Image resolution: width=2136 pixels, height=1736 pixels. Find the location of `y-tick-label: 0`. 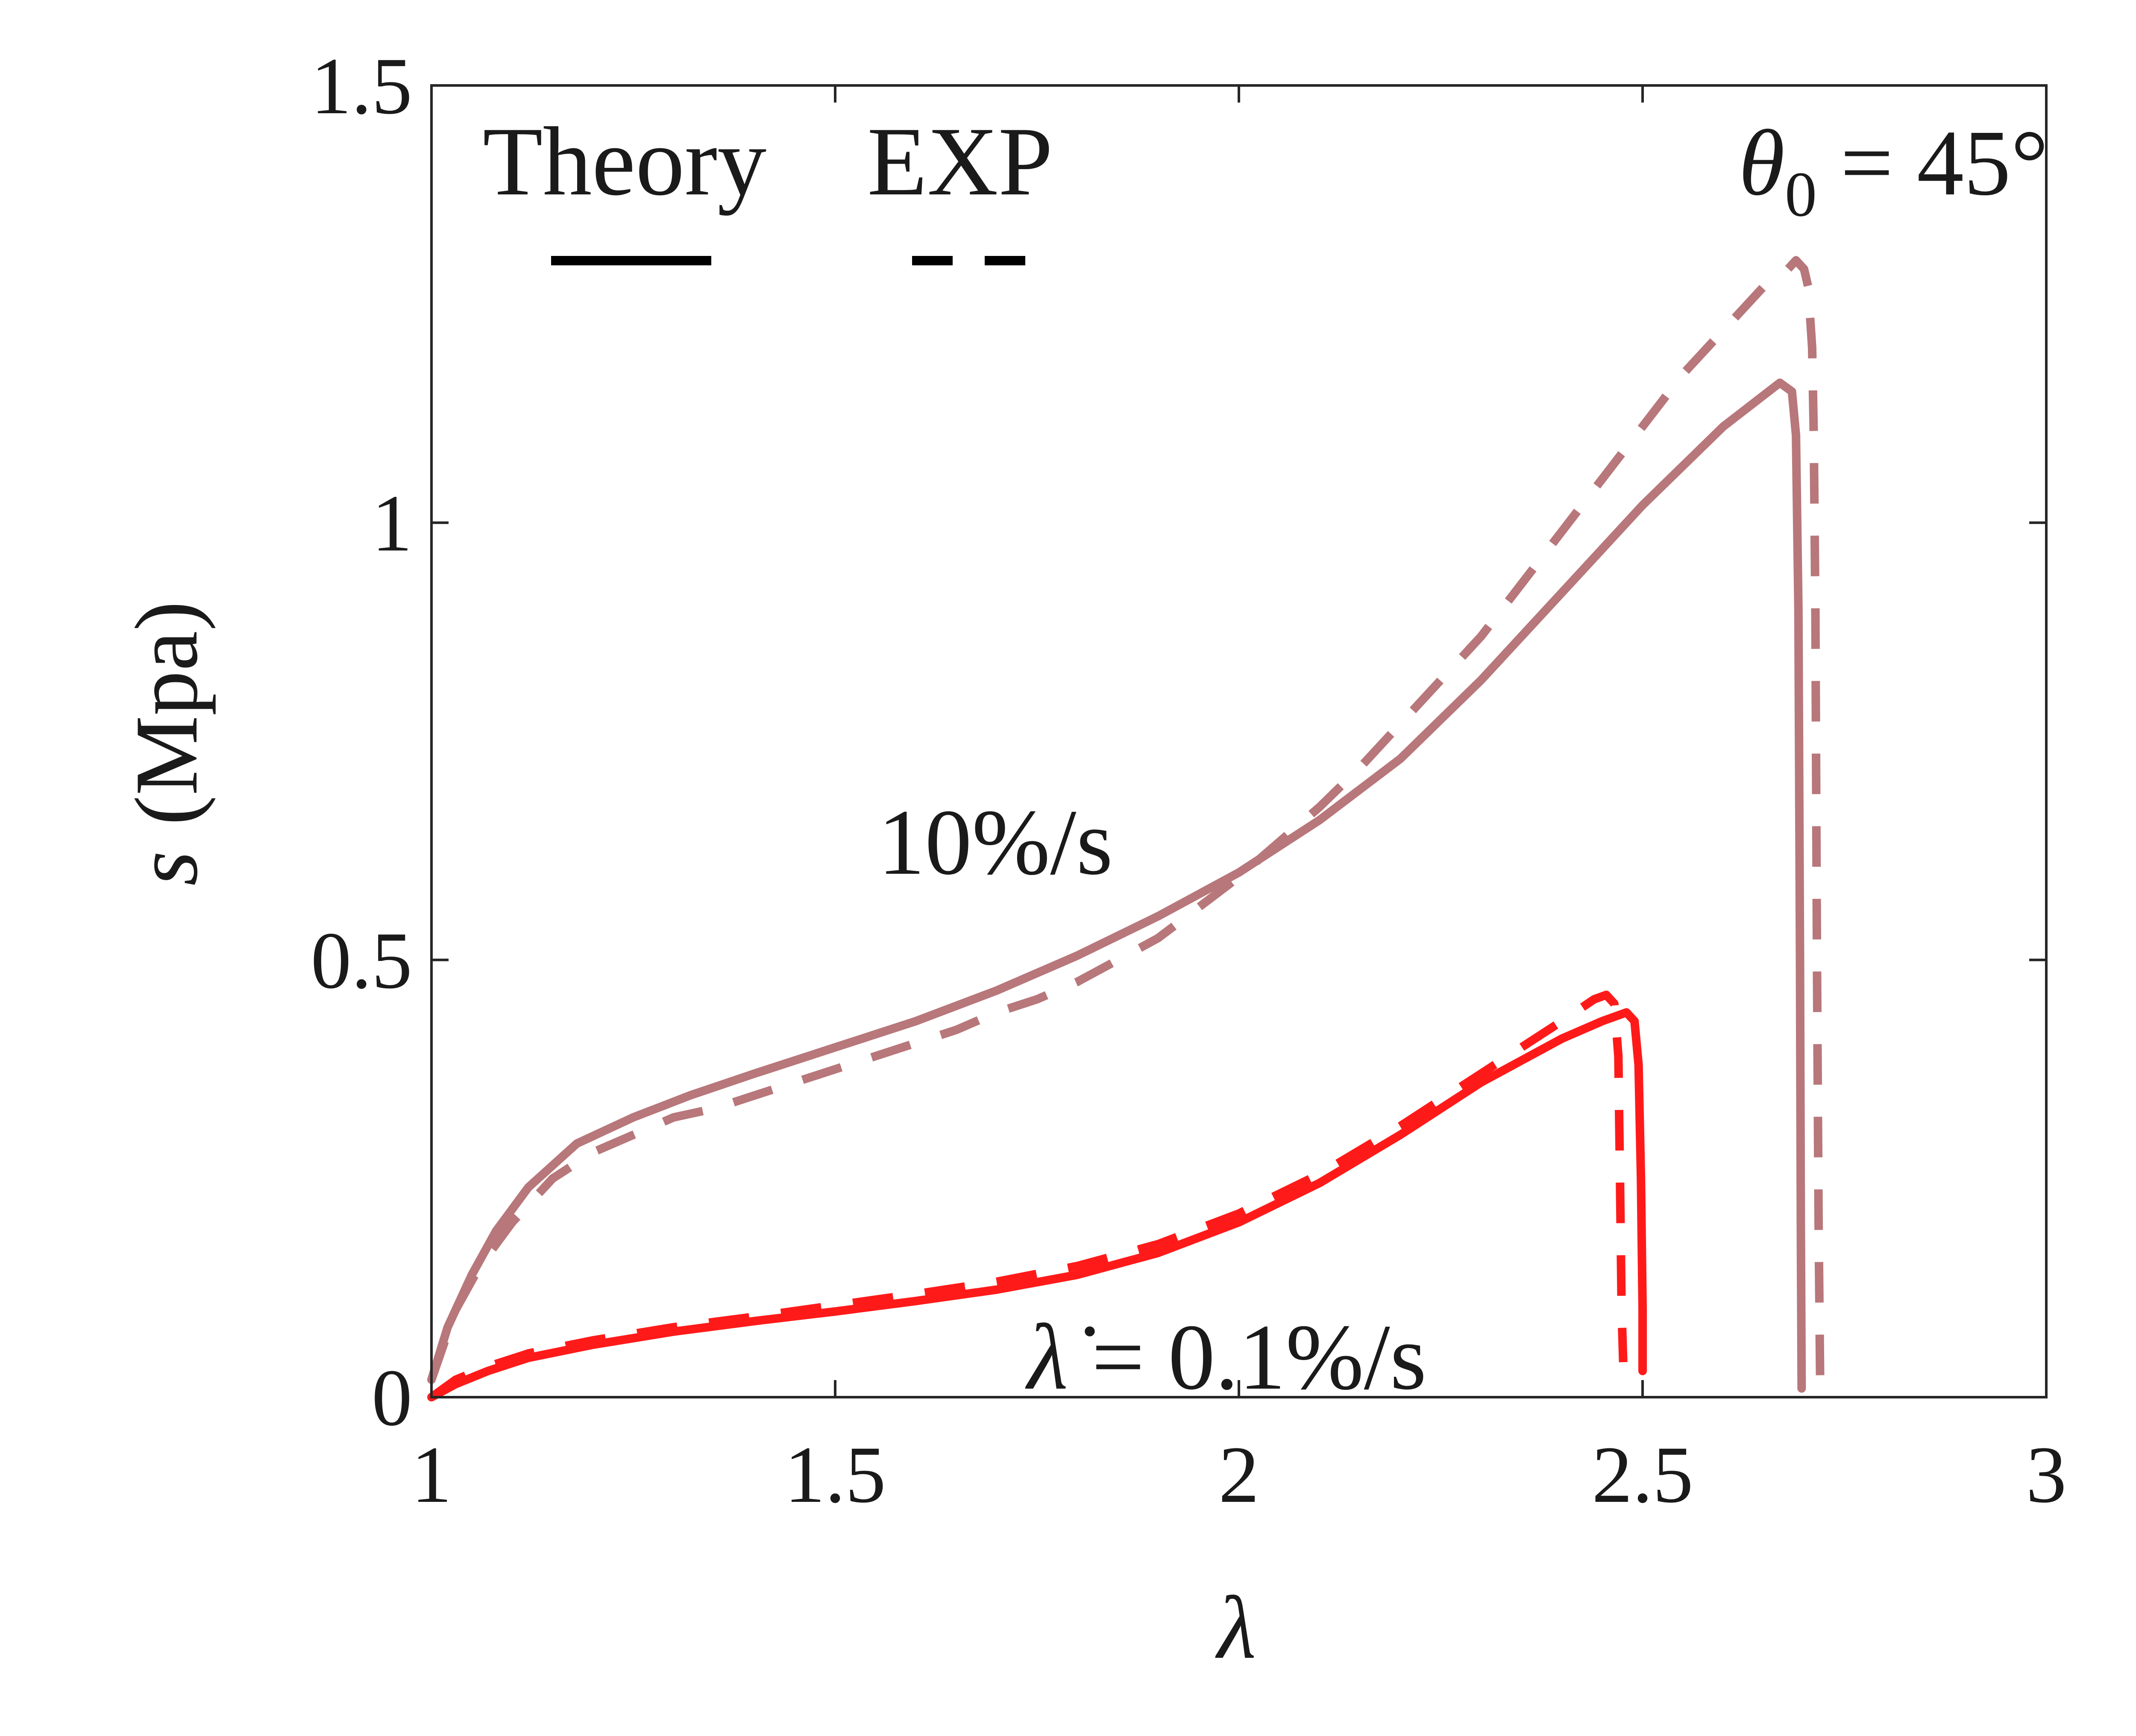

y-tick-label: 0 is located at coordinates (392, 1398).